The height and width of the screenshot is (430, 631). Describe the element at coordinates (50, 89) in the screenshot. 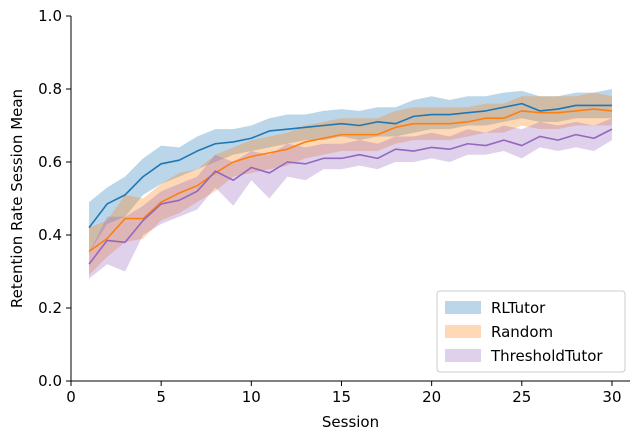

I see `y-tick-label: 0.8` at that location.